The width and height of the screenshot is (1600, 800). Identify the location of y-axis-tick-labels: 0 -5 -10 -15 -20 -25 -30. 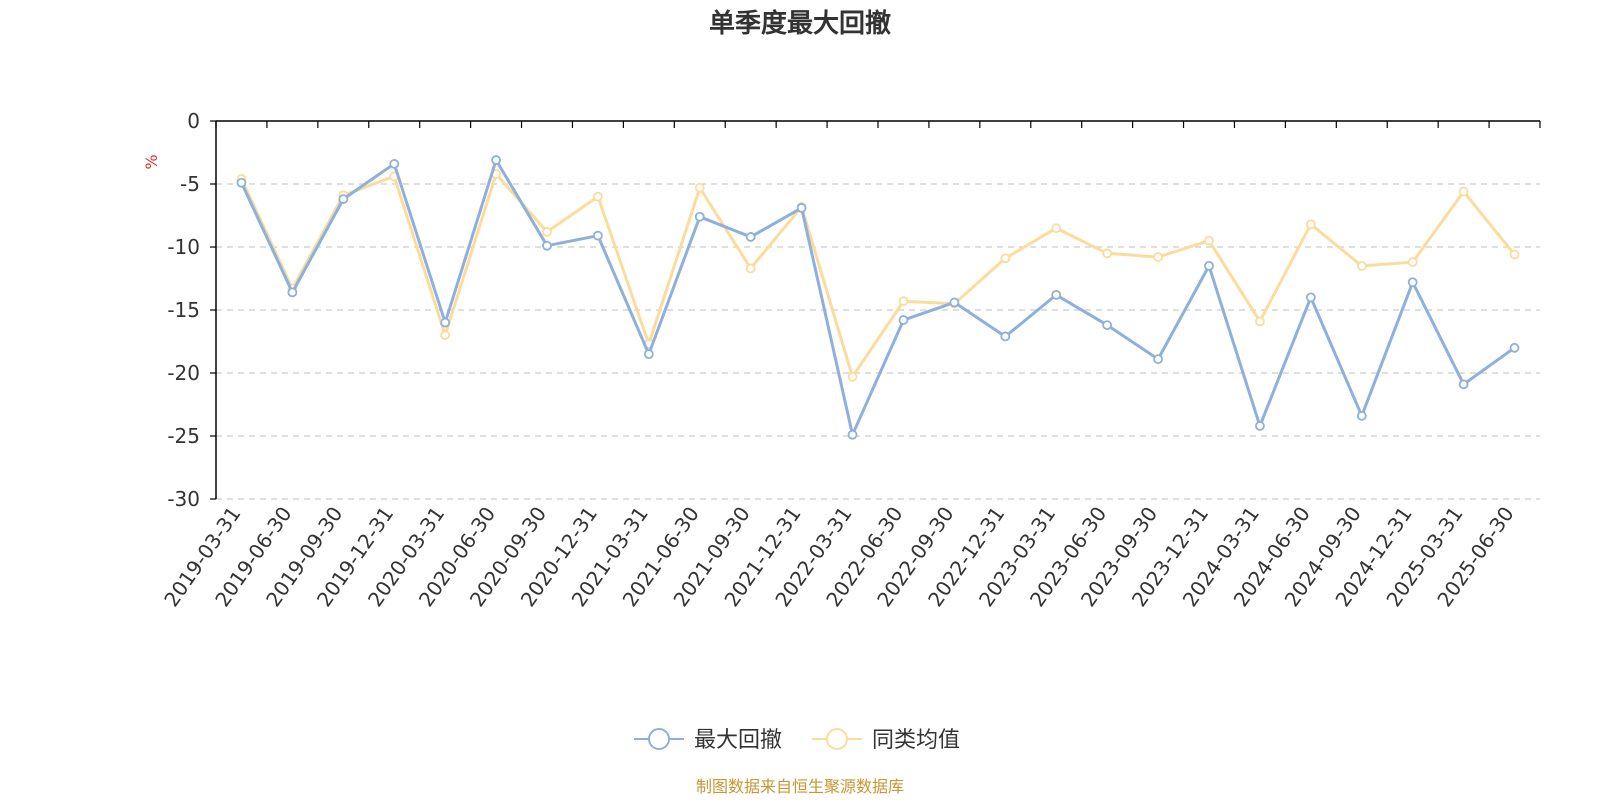
(183, 310).